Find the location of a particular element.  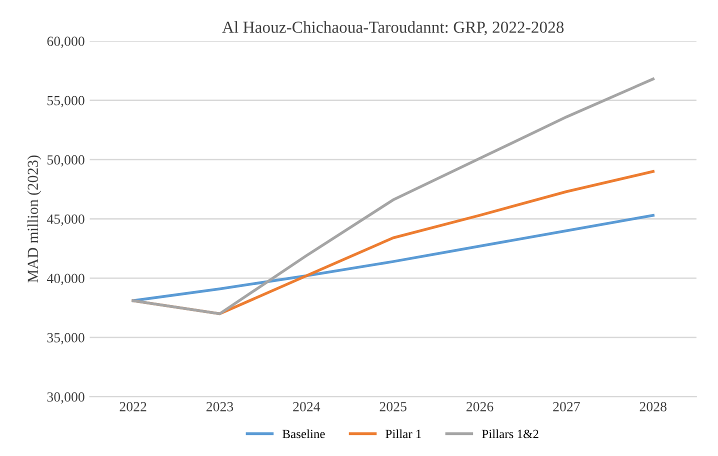

y-axis-title: MAD million (2023) is located at coordinates (34, 219).